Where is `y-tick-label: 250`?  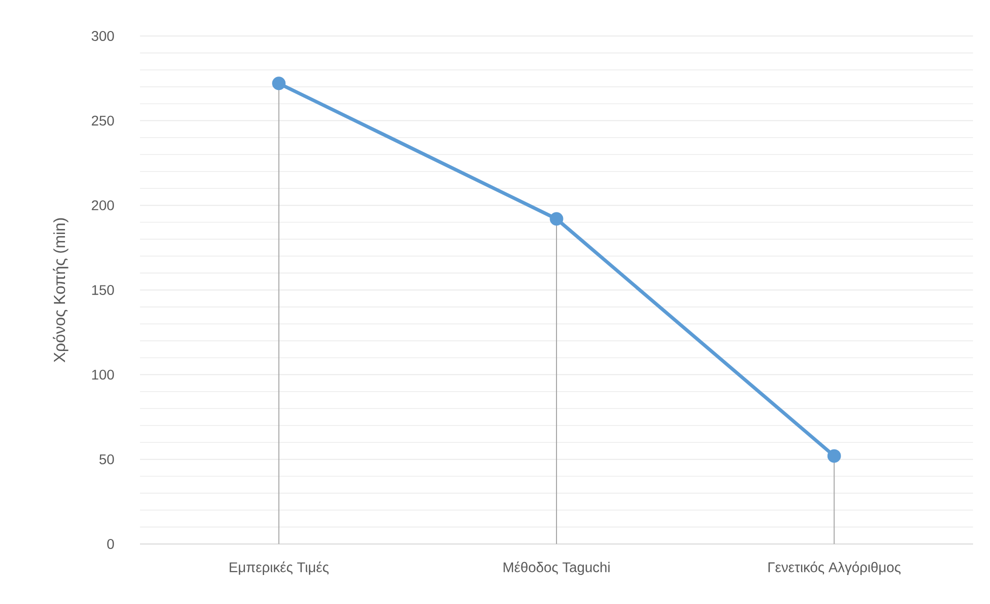
y-tick-label: 250 is located at coordinates (103, 121).